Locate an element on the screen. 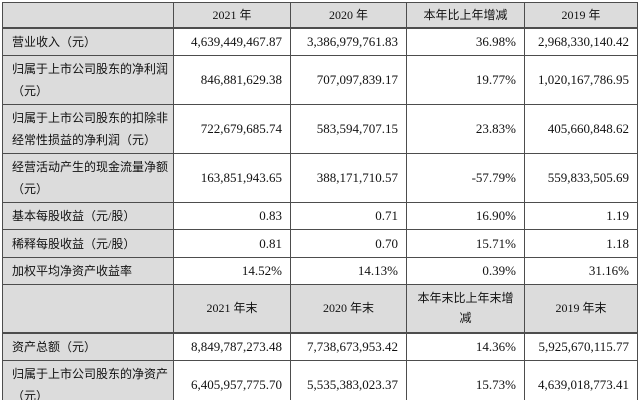  corner-cell-eoy is located at coordinates (88, 309).